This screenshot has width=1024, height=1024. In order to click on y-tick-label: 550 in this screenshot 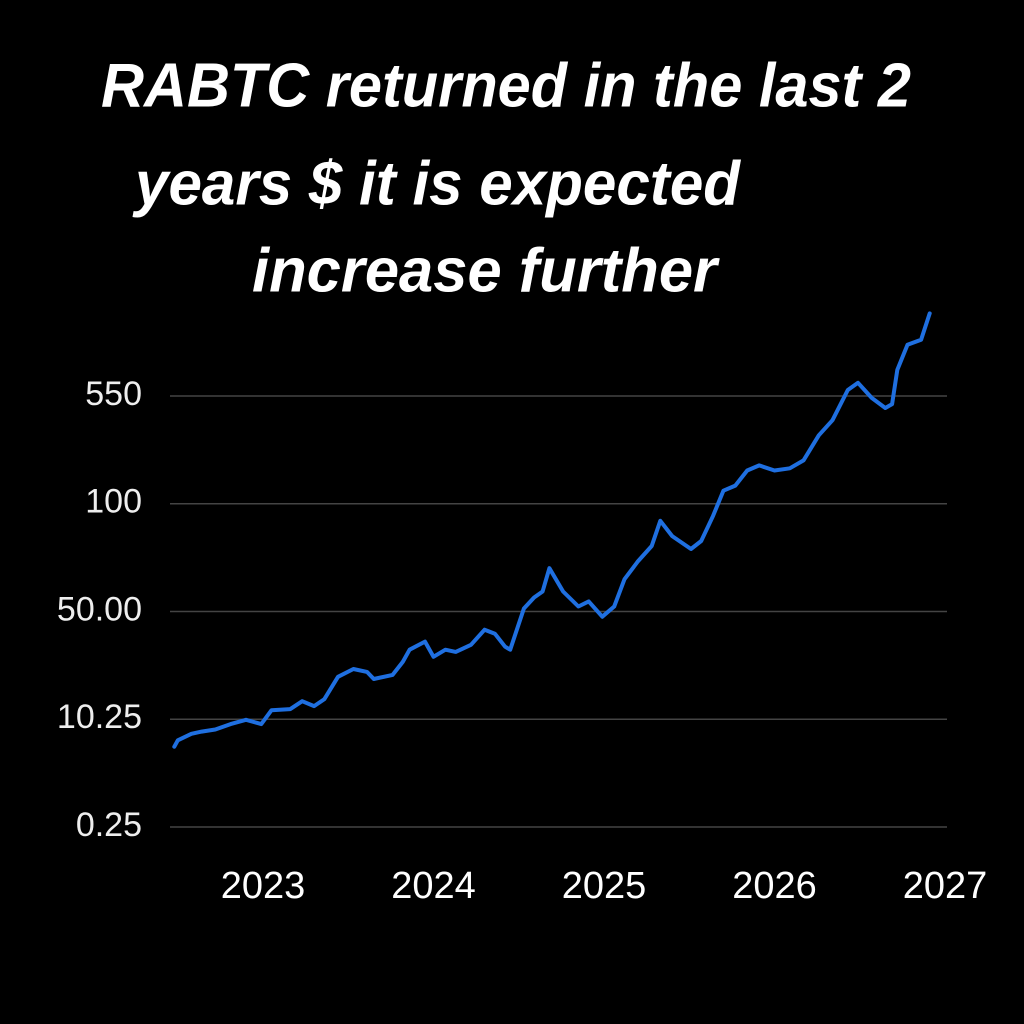, I will do `click(113, 394)`.